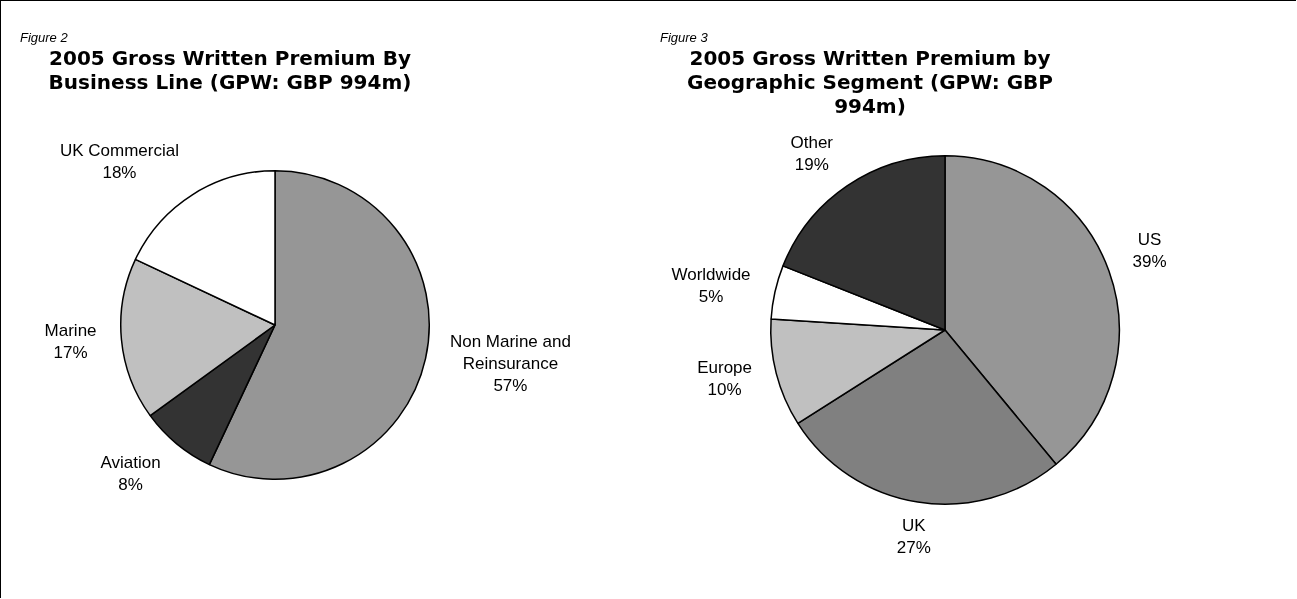 The width and height of the screenshot is (1297, 599). I want to click on slice-label: Other, so click(812, 142).